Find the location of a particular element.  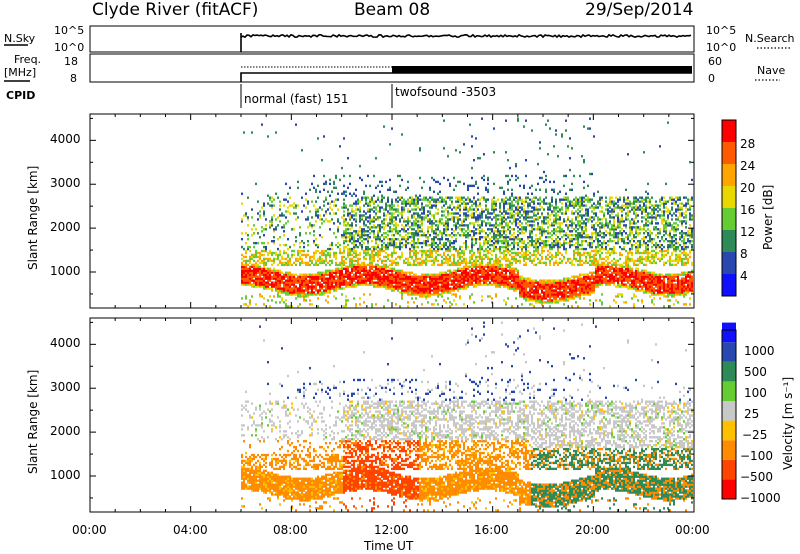

xtick-2400: 00:00 is located at coordinates (692, 530).